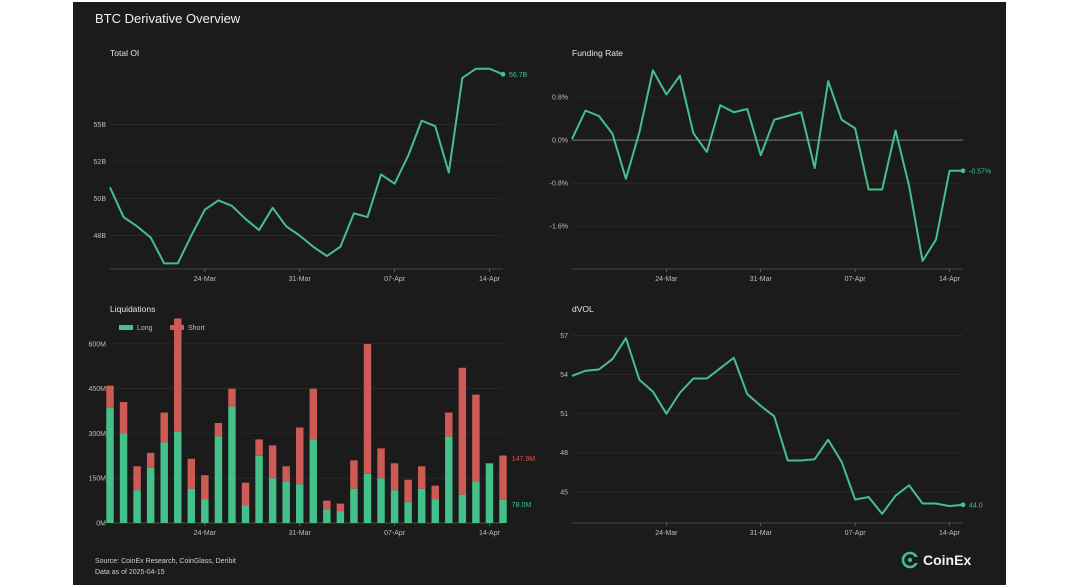 The width and height of the screenshot is (1080, 587). I want to click on legend: Long Short, so click(162, 328).